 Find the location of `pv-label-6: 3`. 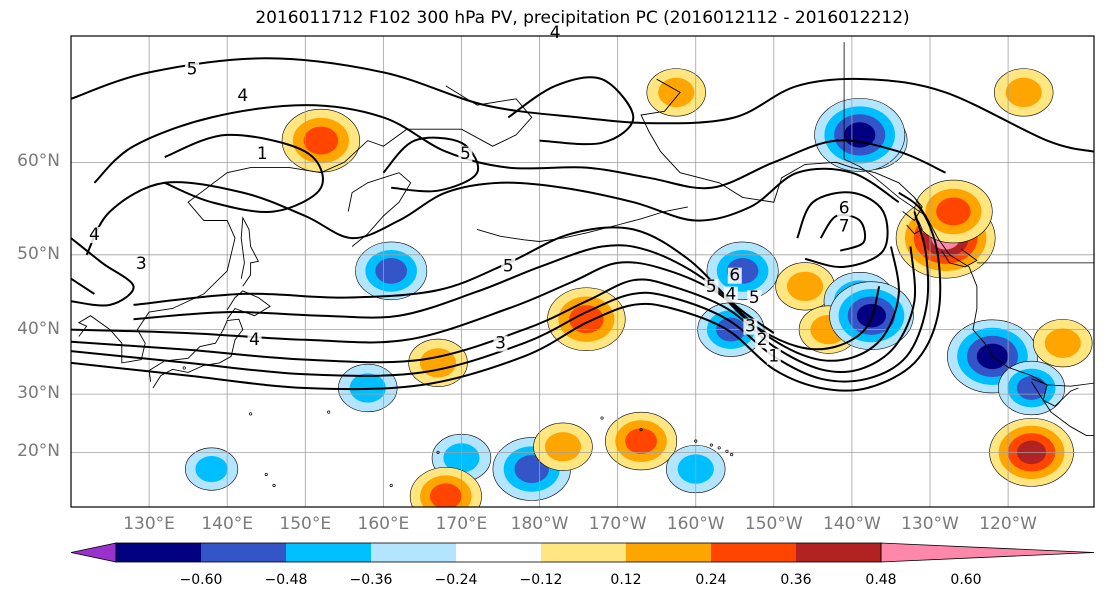

pv-label-6: 3 is located at coordinates (500, 344).